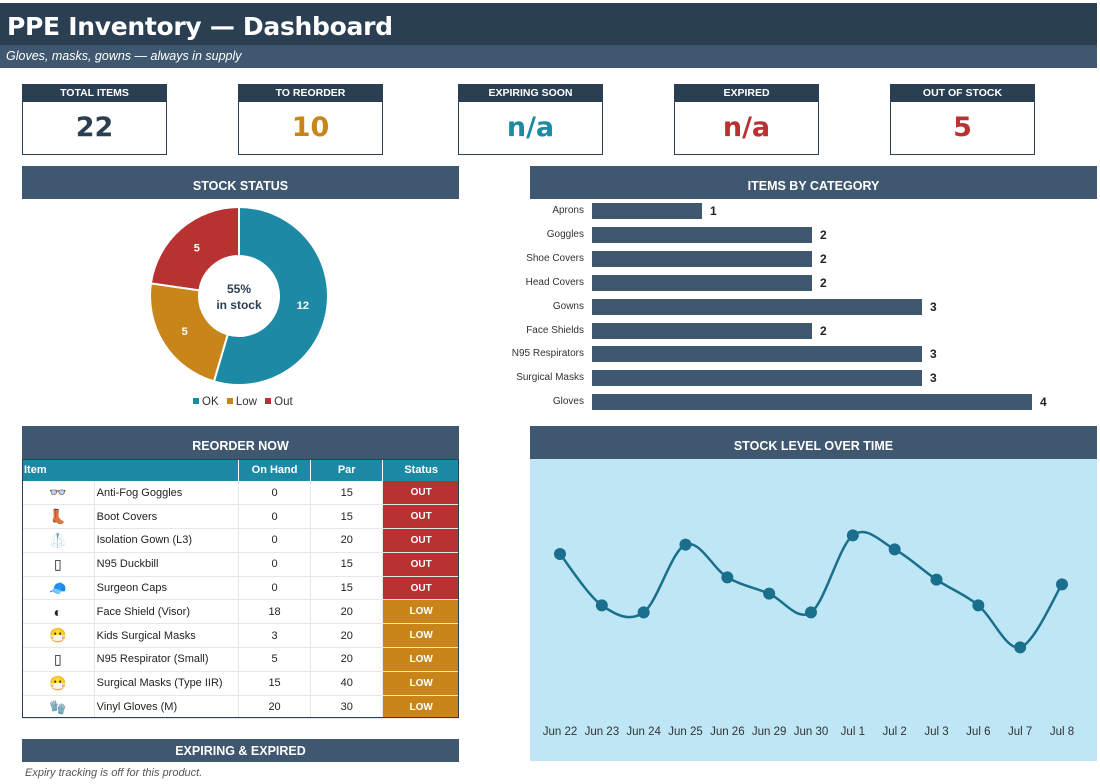 This screenshot has width=1100, height=784. I want to click on table-row: ▯ N95 Duckbill 0 15 OUT, so click(240, 564).